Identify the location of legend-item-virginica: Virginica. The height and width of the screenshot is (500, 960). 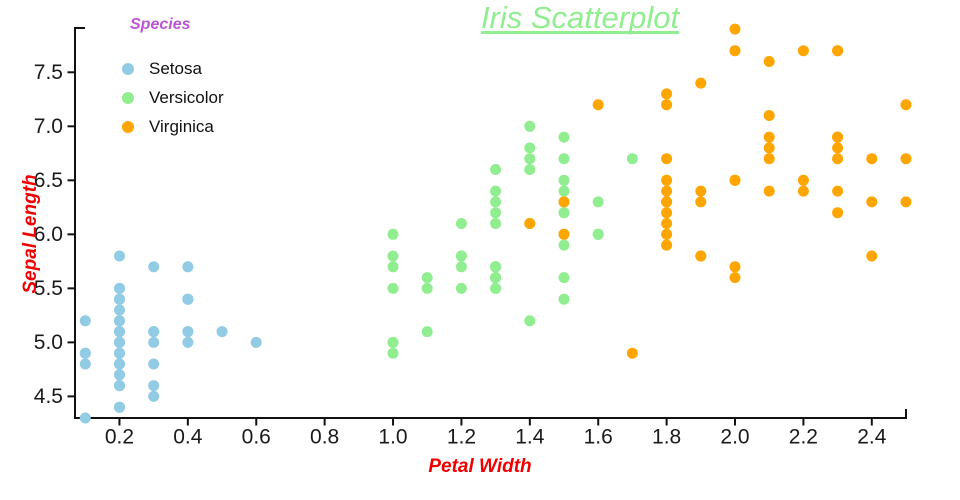
(173, 126).